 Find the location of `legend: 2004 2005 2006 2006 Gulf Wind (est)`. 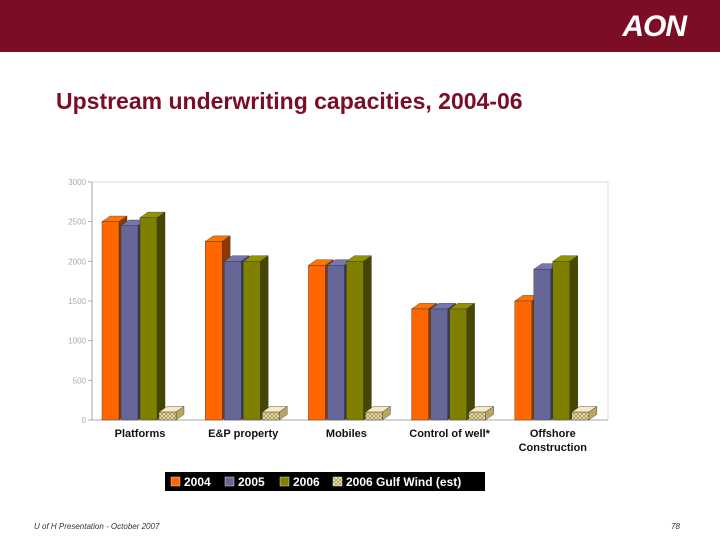

legend: 2004 2005 2006 2006 Gulf Wind (est) is located at coordinates (325, 481).